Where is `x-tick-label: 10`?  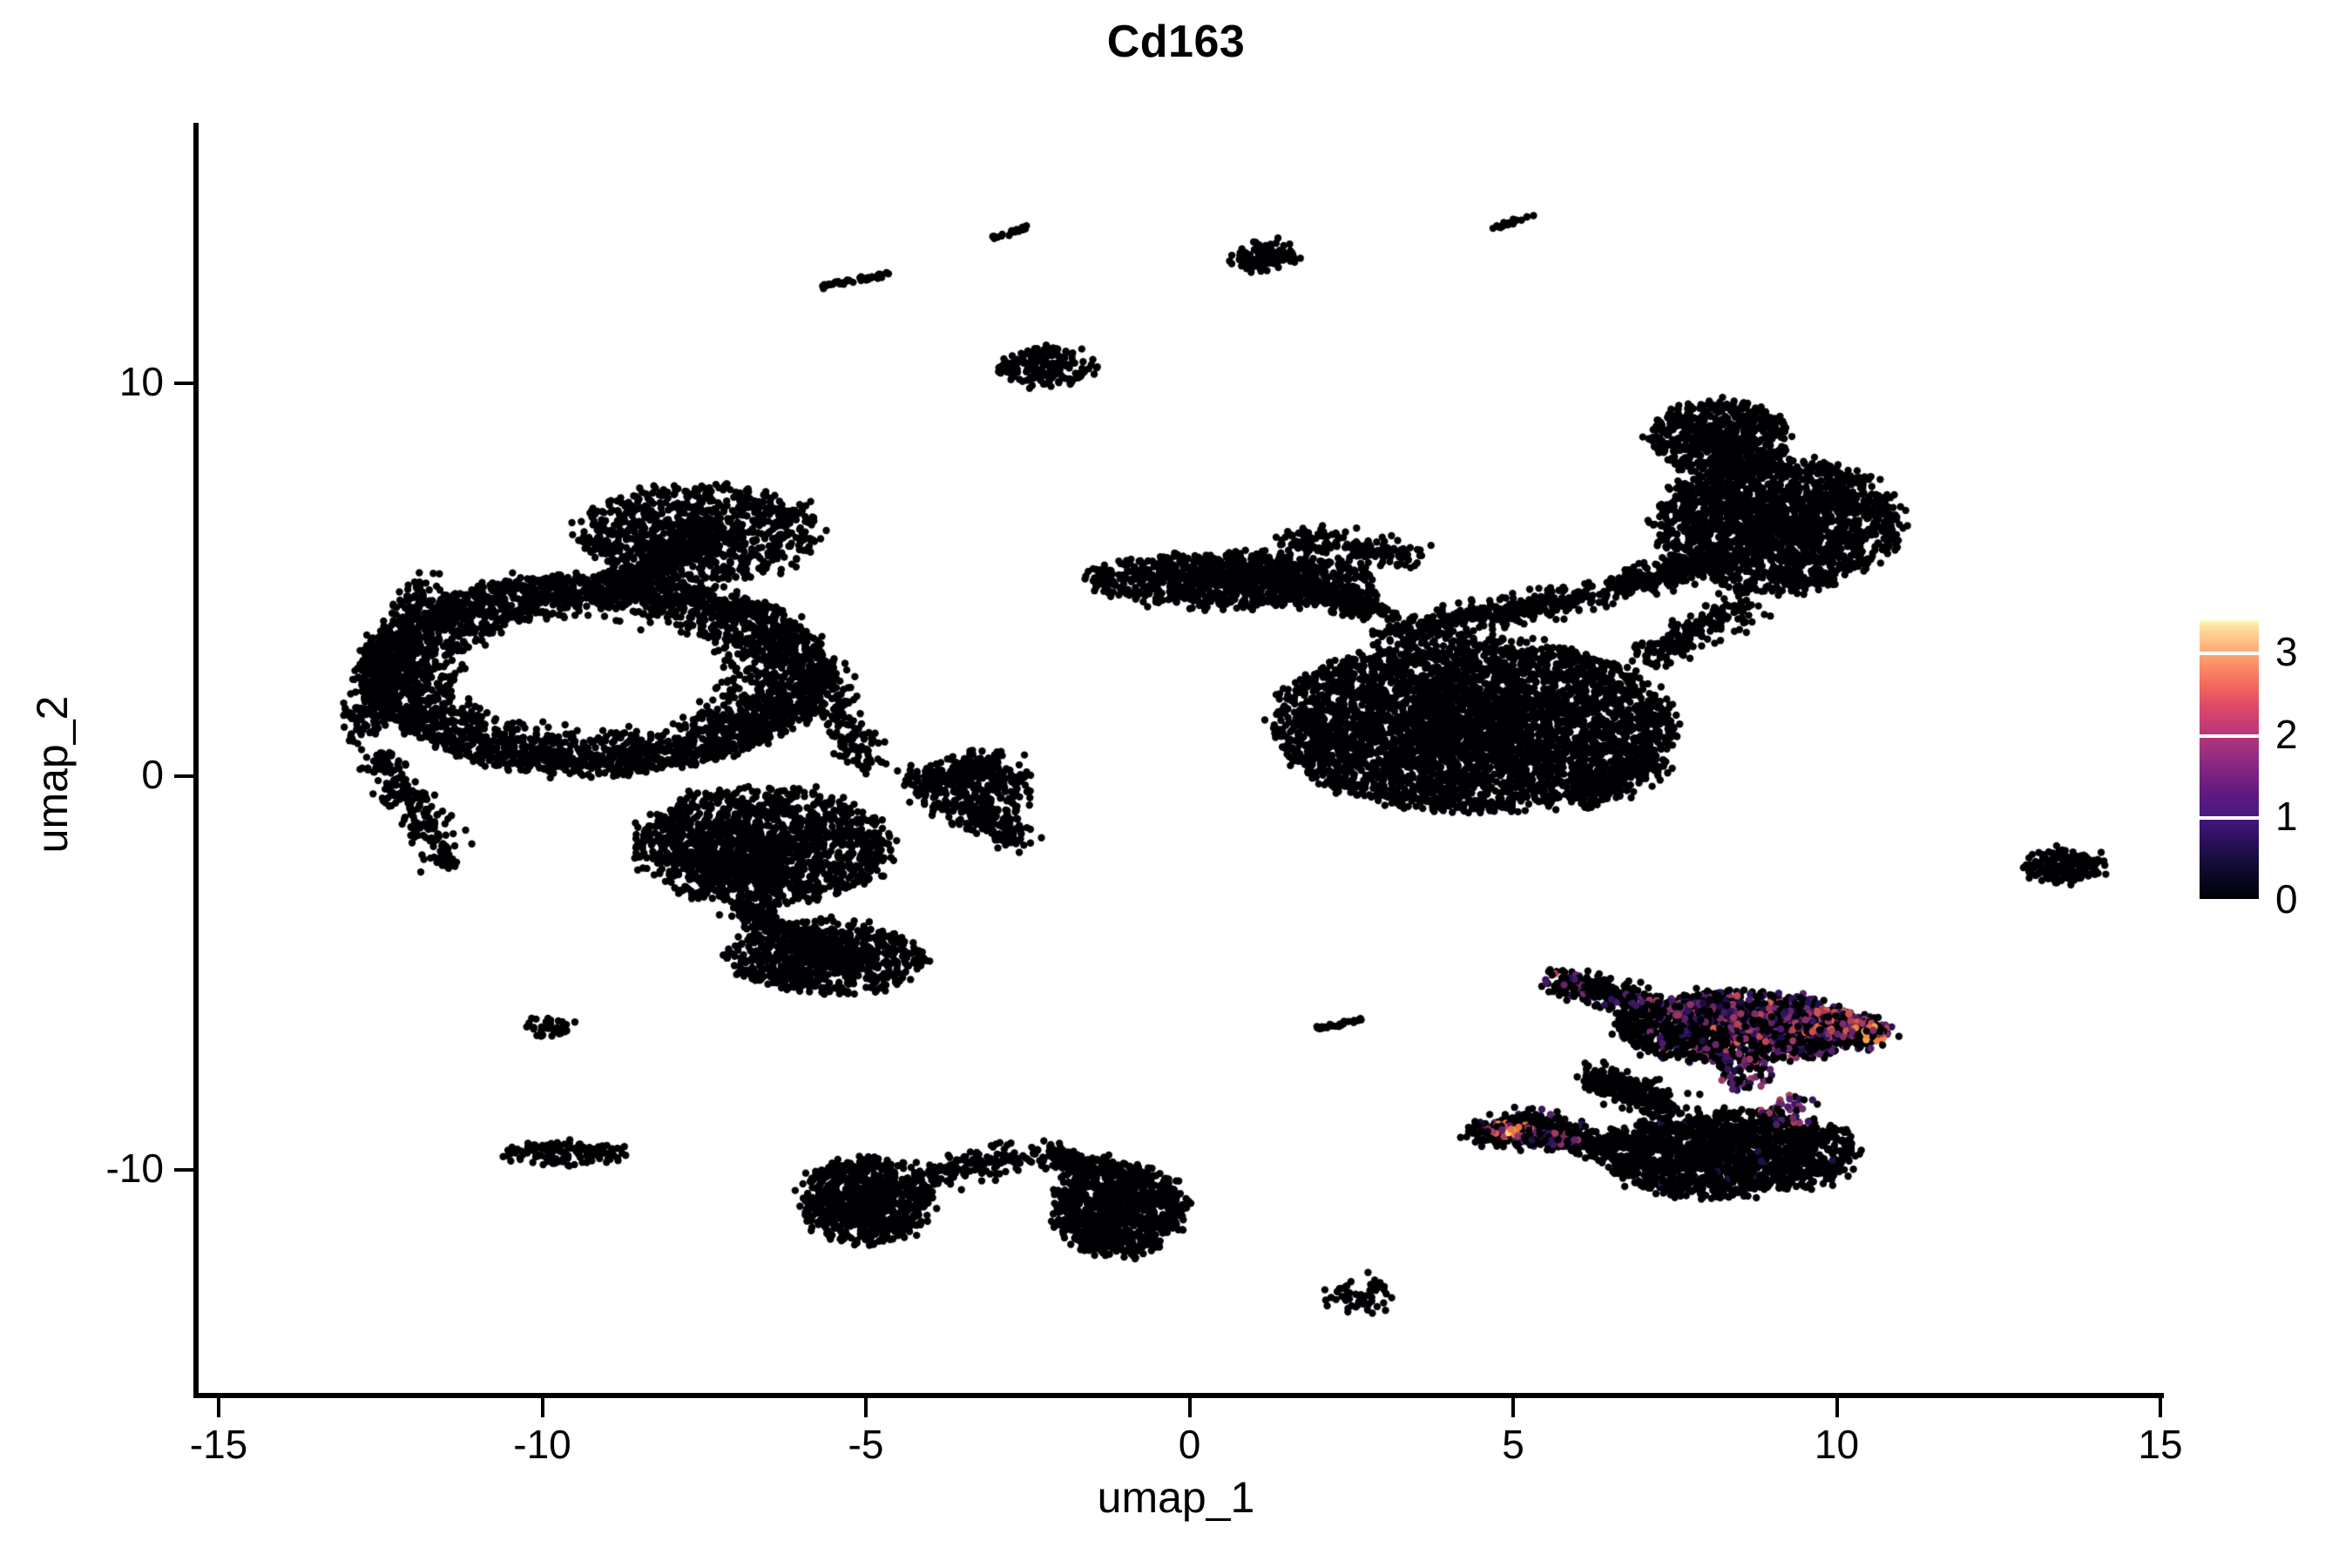 x-tick-label: 10 is located at coordinates (1837, 1444).